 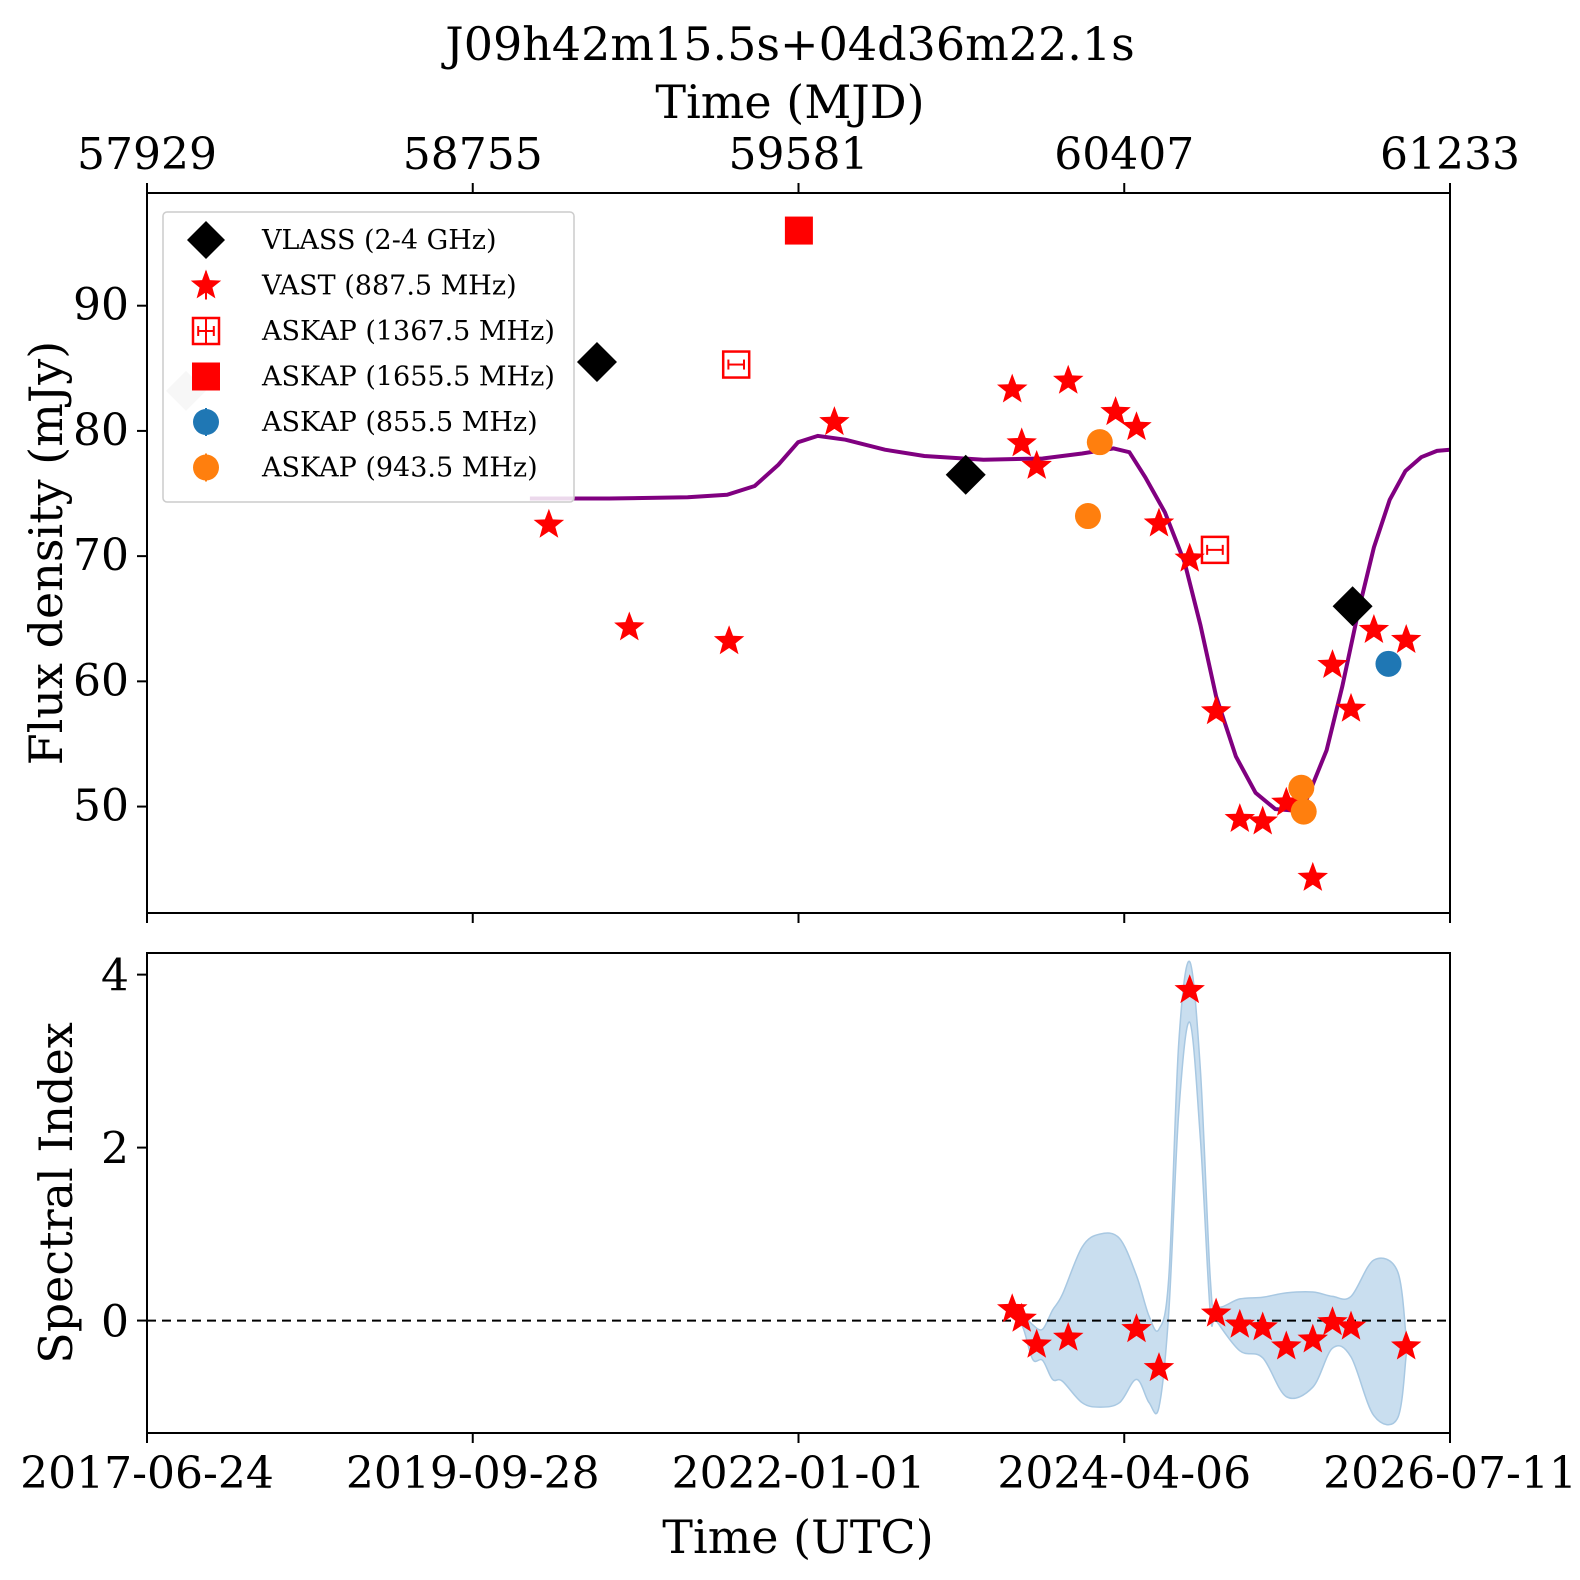 I want to click on flux-y-tick-label: 70, so click(x=101, y=555).